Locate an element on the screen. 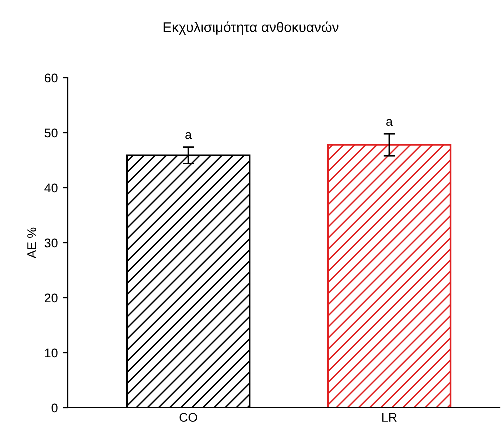  y-tick-label: 10 is located at coordinates (51, 353).